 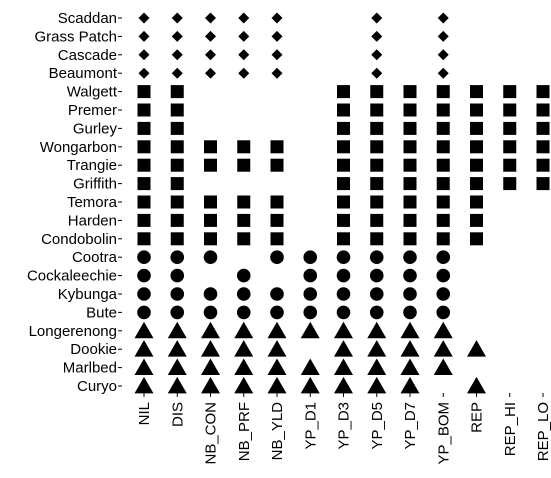 What do you see at coordinates (277, 330) in the screenshot?
I see `marker-longerenong-nb-yld` at bounding box center [277, 330].